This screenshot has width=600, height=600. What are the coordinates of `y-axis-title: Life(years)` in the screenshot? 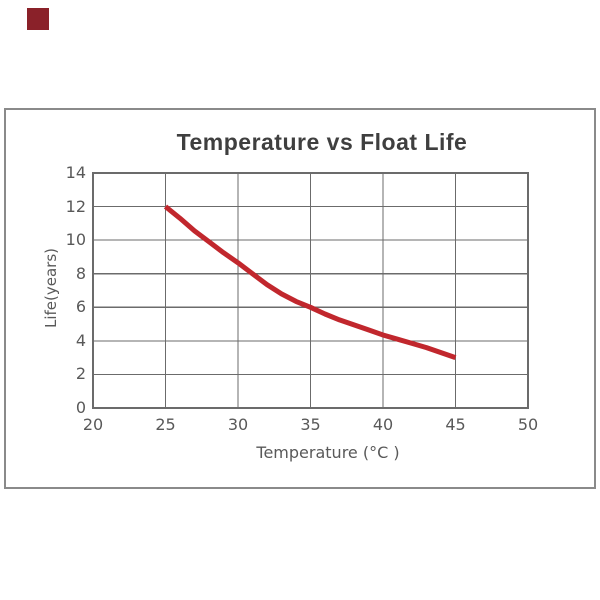 It's located at (51, 288).